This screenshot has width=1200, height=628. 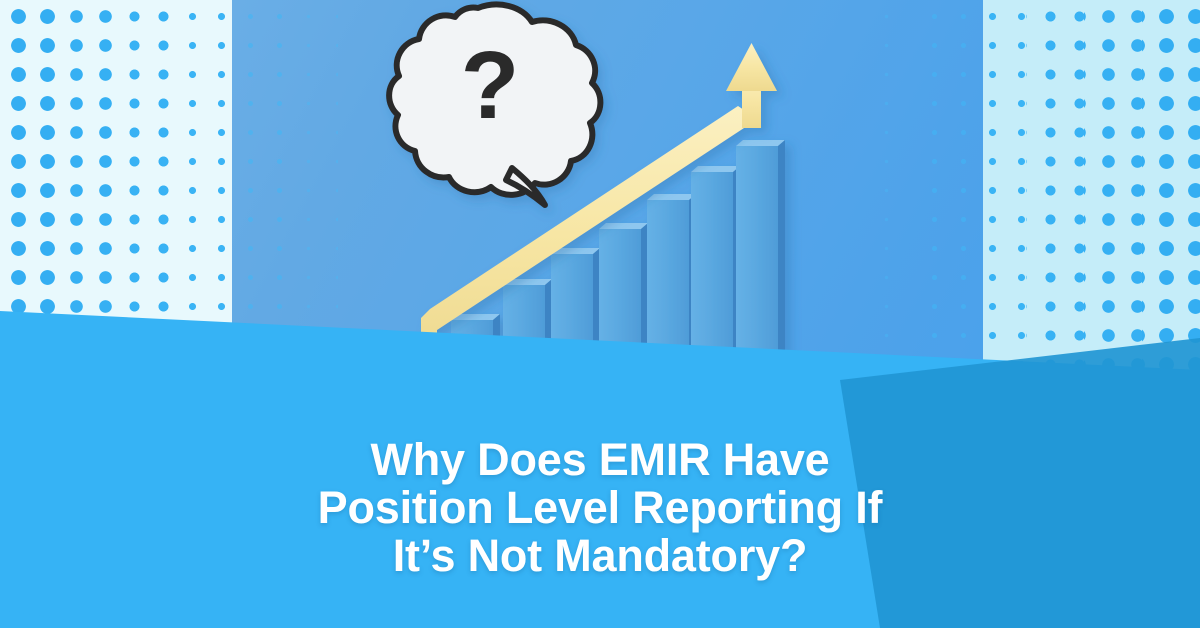 What do you see at coordinates (1020, 483) in the screenshot?
I see `banner-dark-wedge` at bounding box center [1020, 483].